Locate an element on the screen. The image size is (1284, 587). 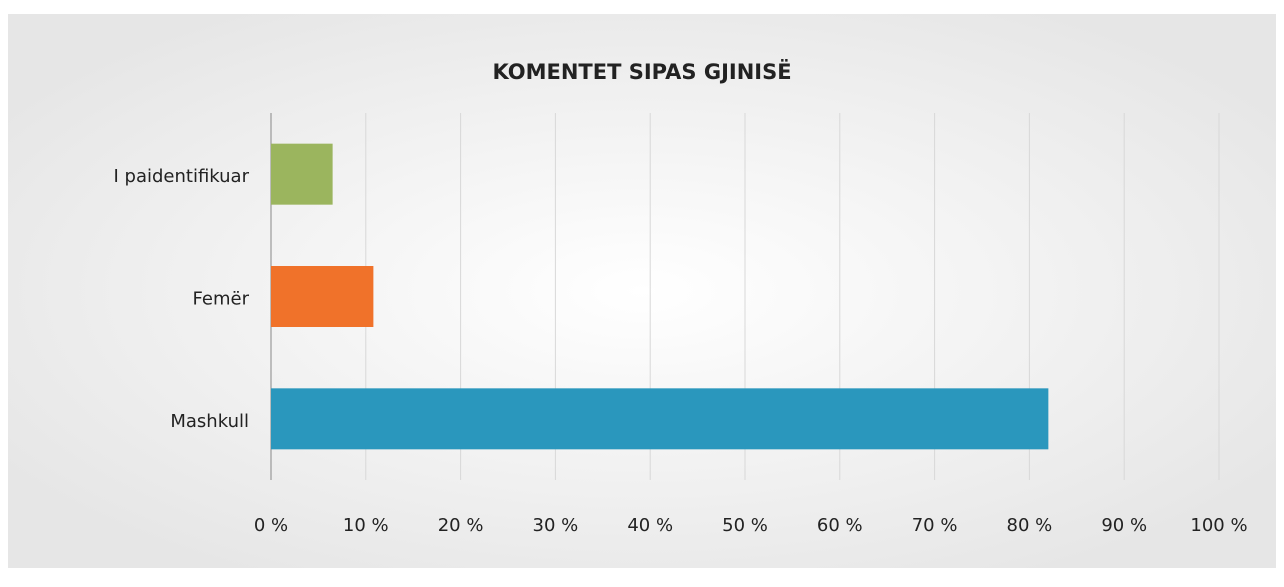
x-tick-label: 30 % is located at coordinates (556, 525).